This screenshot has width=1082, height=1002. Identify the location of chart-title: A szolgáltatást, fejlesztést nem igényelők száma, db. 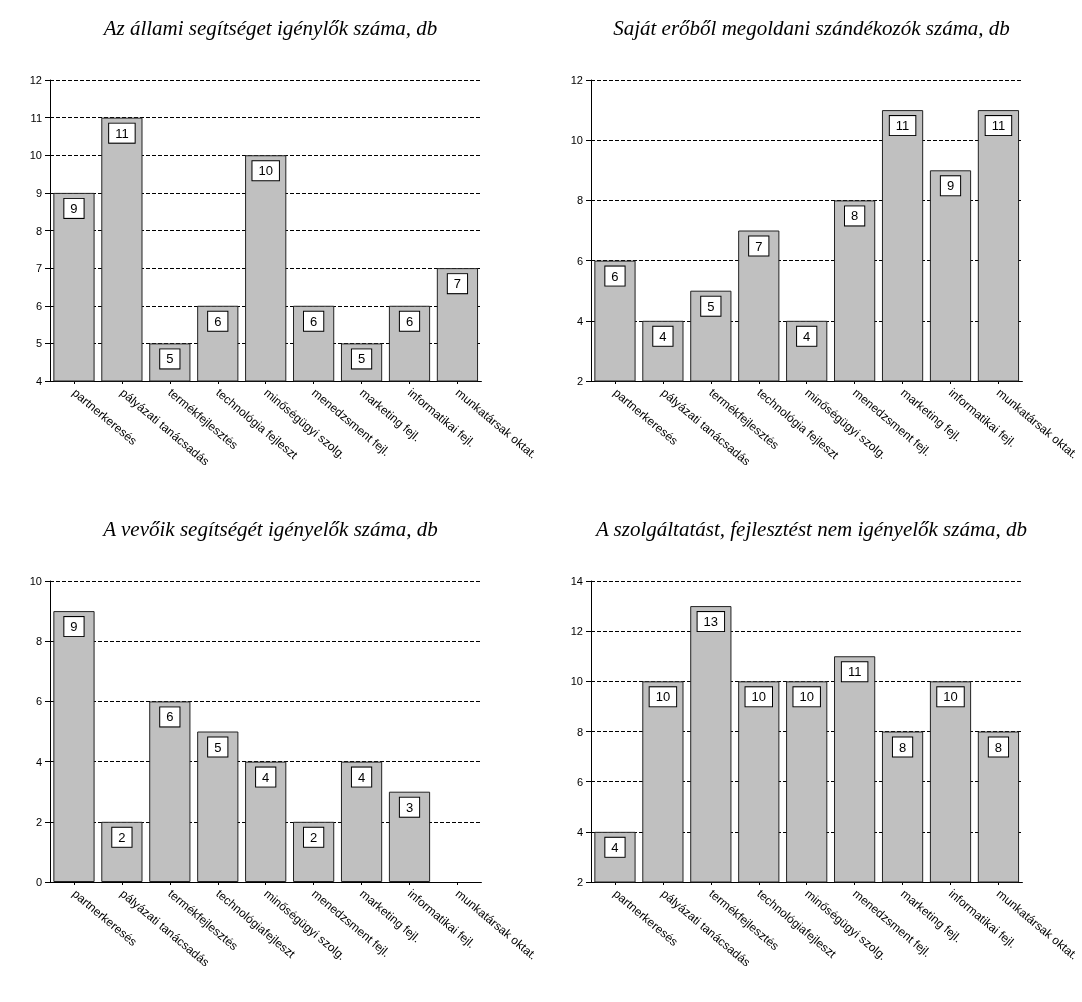
(810, 528).